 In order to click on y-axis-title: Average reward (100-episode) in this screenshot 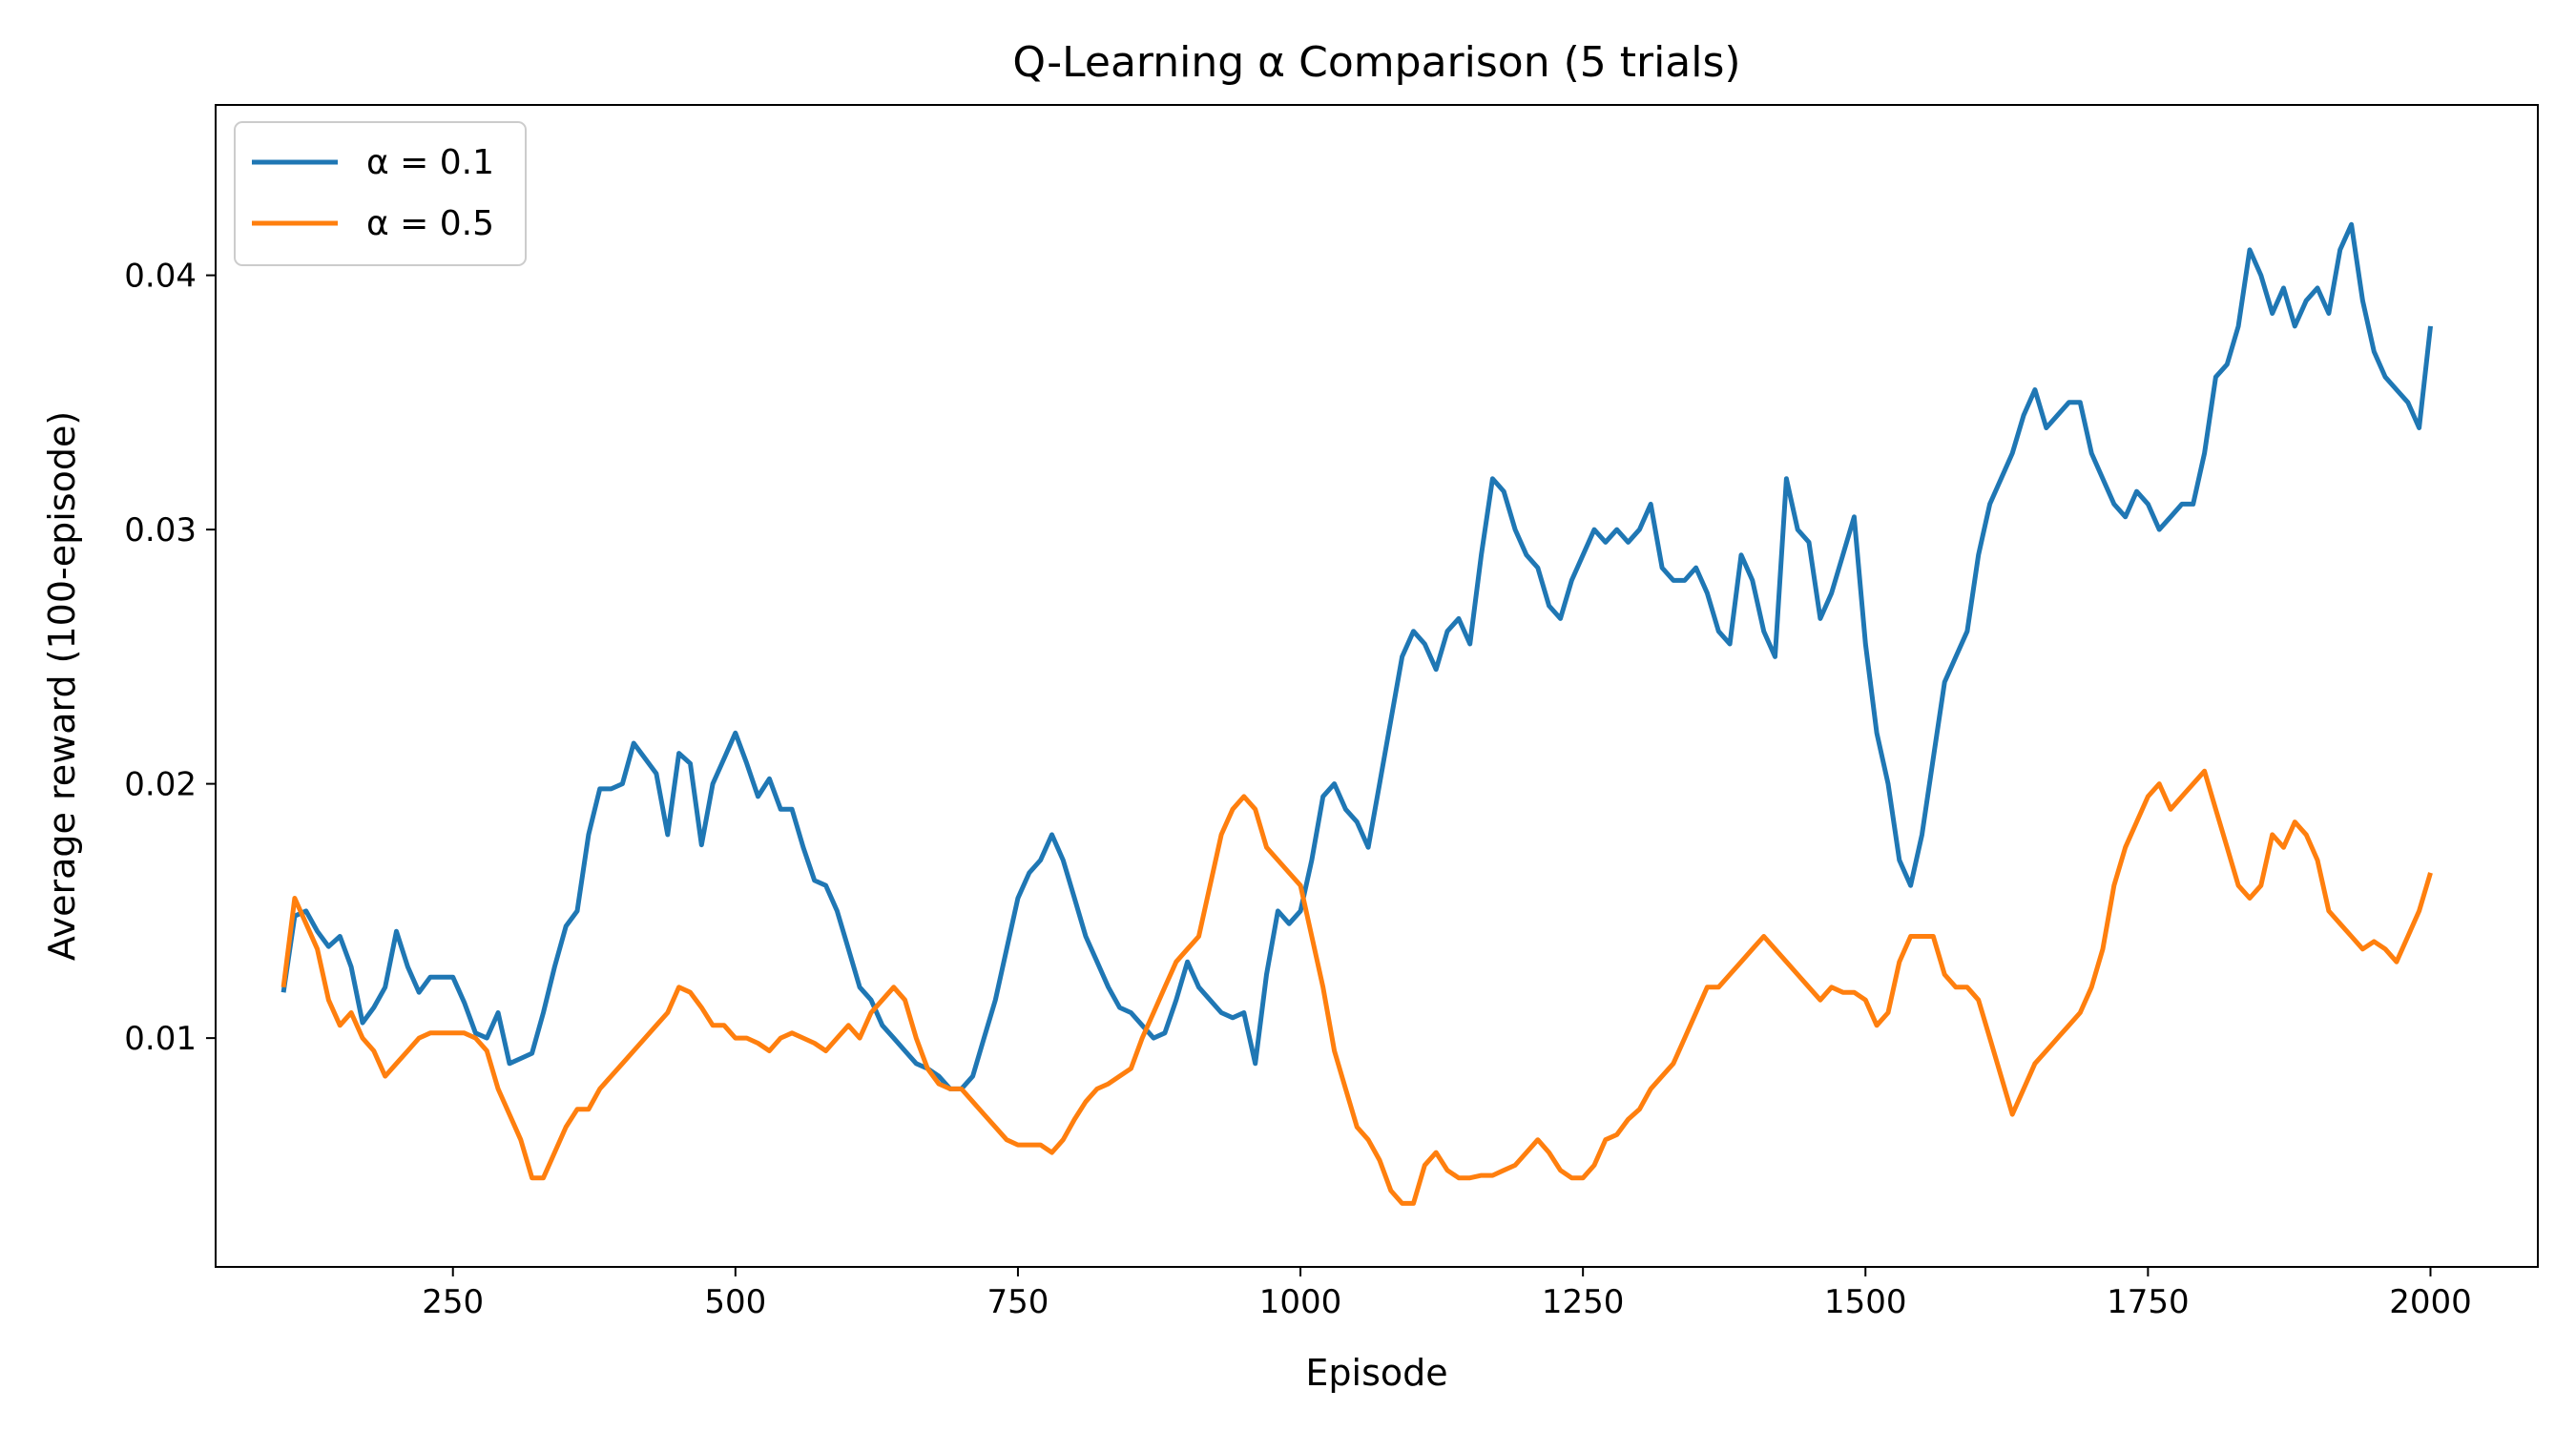, I will do `click(62, 686)`.